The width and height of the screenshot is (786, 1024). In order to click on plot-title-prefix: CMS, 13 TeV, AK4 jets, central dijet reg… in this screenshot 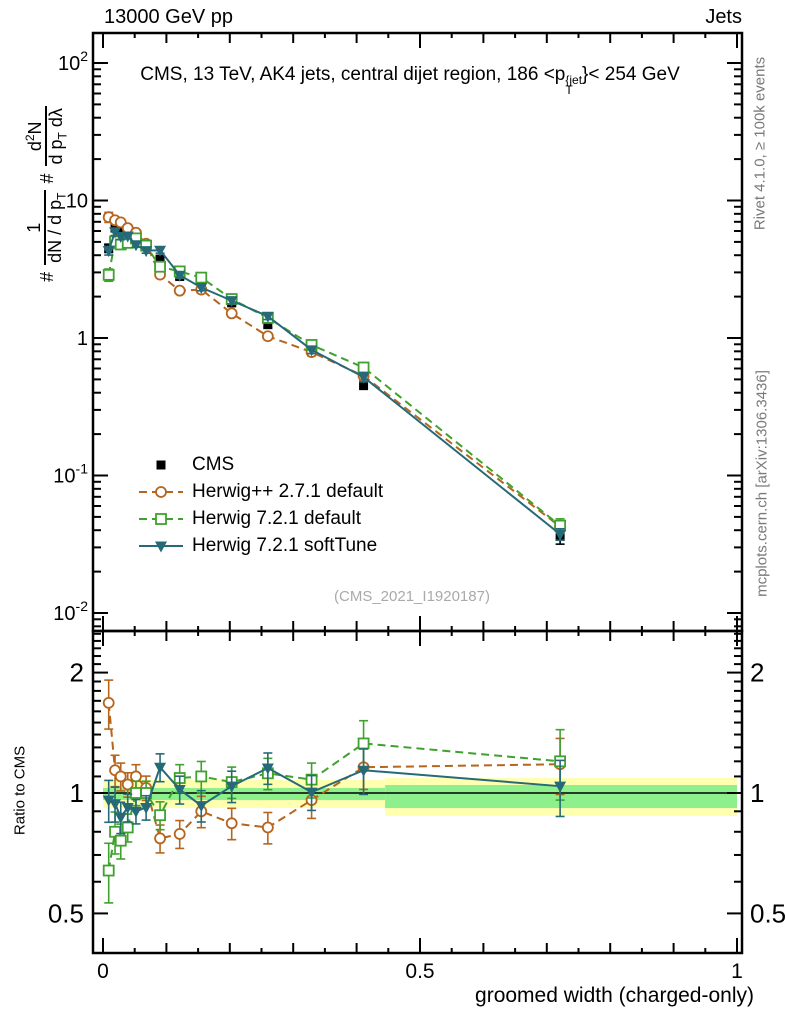, I will do `click(353, 74)`.